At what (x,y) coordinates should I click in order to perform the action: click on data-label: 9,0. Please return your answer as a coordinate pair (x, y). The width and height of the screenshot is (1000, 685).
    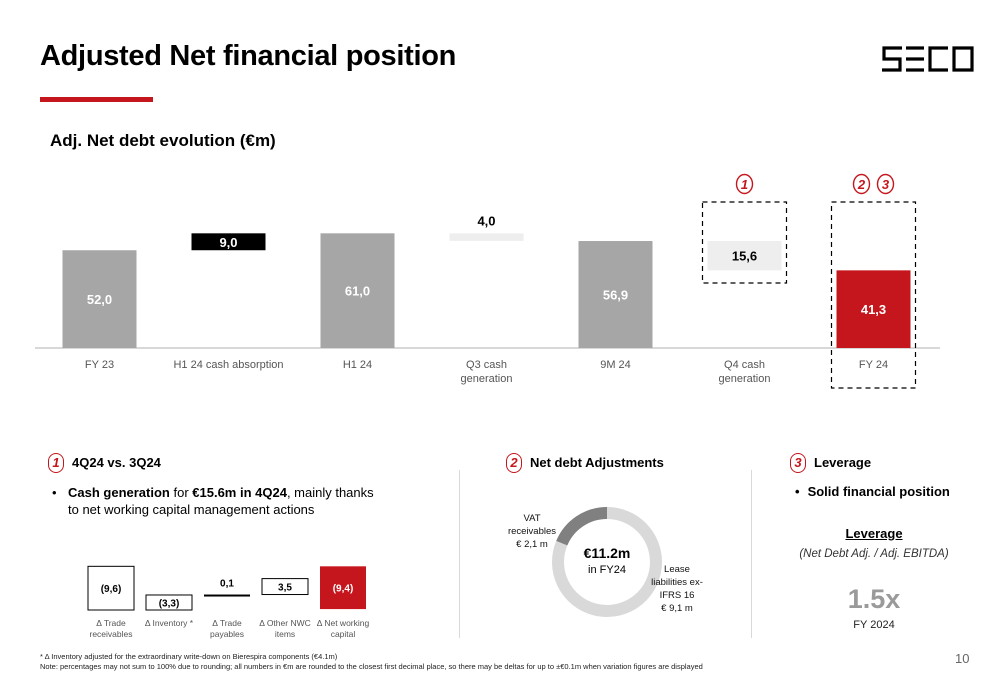
    Looking at the image, I should click on (228, 242).